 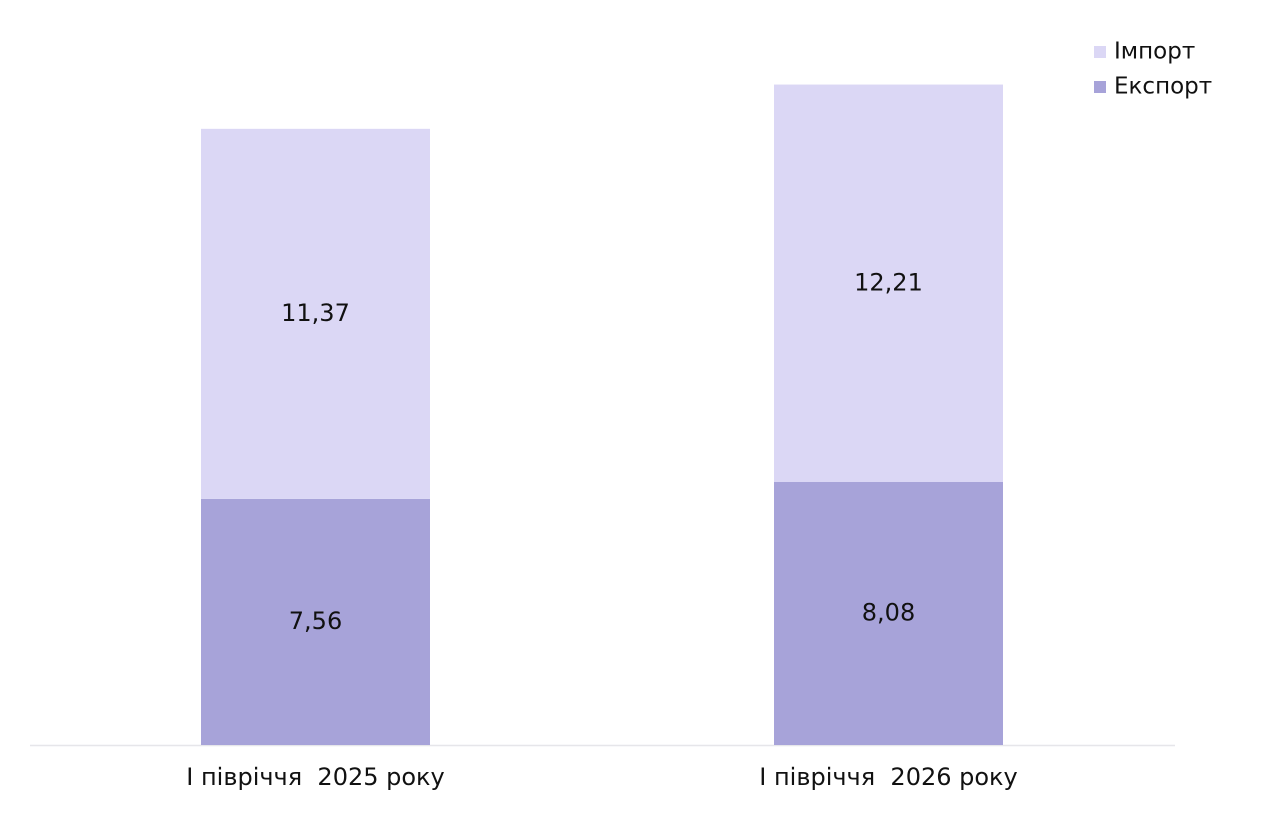 What do you see at coordinates (315, 777) in the screenshot?
I see `x-tick-label: І півріччя 2025 року` at bounding box center [315, 777].